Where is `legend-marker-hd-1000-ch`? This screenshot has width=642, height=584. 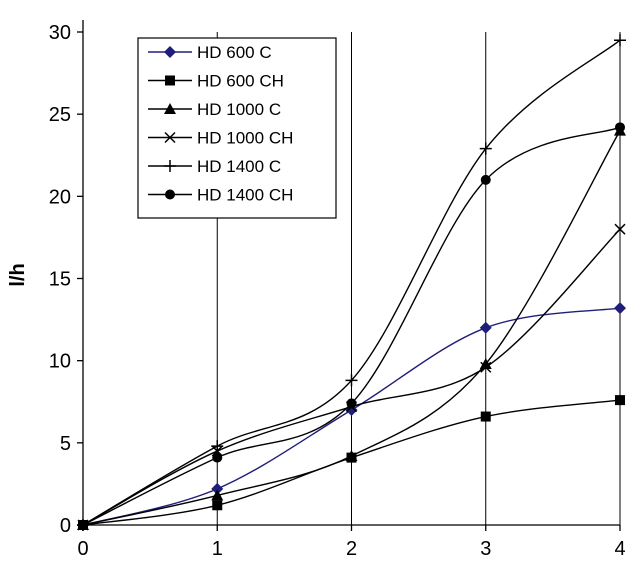
legend-marker-hd-1000-ch is located at coordinates (170, 137).